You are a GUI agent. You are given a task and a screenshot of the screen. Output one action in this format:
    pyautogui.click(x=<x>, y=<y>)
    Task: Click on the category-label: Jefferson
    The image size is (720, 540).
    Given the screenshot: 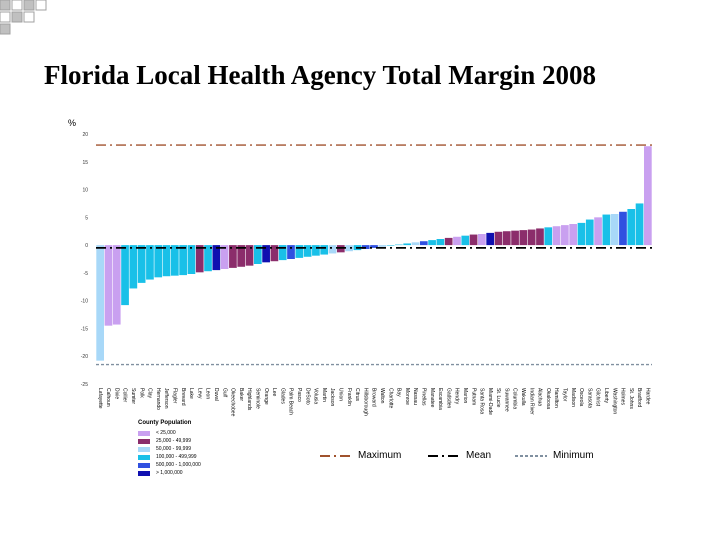 What is the action you would take?
    pyautogui.click(x=166, y=398)
    